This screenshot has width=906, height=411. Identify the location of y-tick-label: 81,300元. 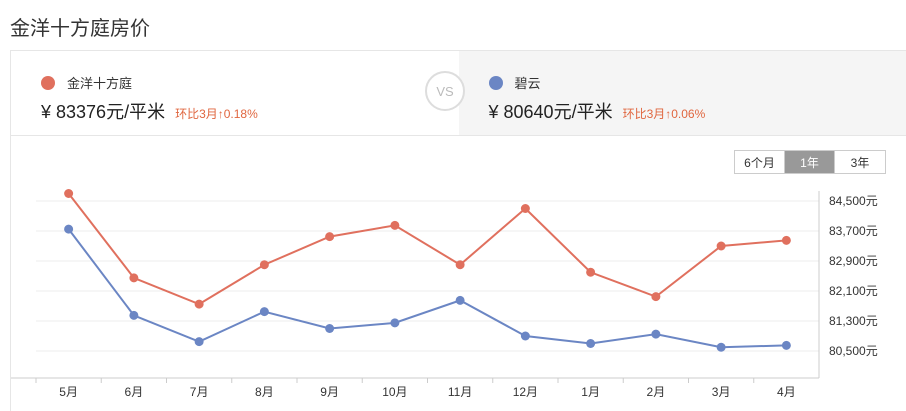
(853, 321).